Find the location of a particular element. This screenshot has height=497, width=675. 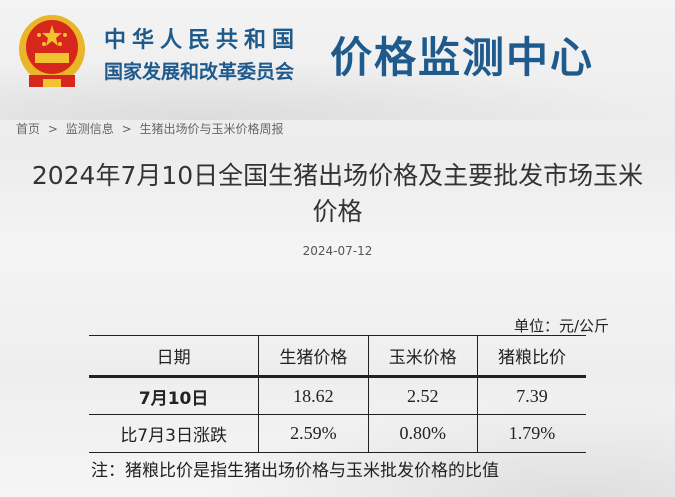

article-date: 2024-07-12 is located at coordinates (337, 251).